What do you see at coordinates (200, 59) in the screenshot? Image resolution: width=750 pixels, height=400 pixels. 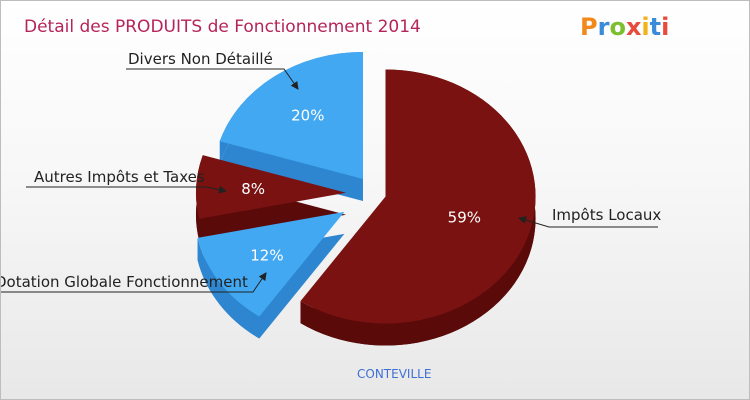 I see `label-divers: Divers Non Détaillé` at bounding box center [200, 59].